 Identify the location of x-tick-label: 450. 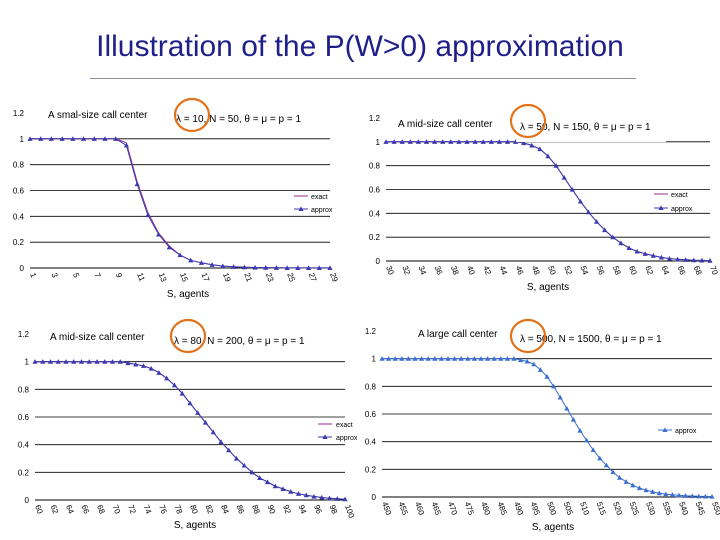
(386, 509).